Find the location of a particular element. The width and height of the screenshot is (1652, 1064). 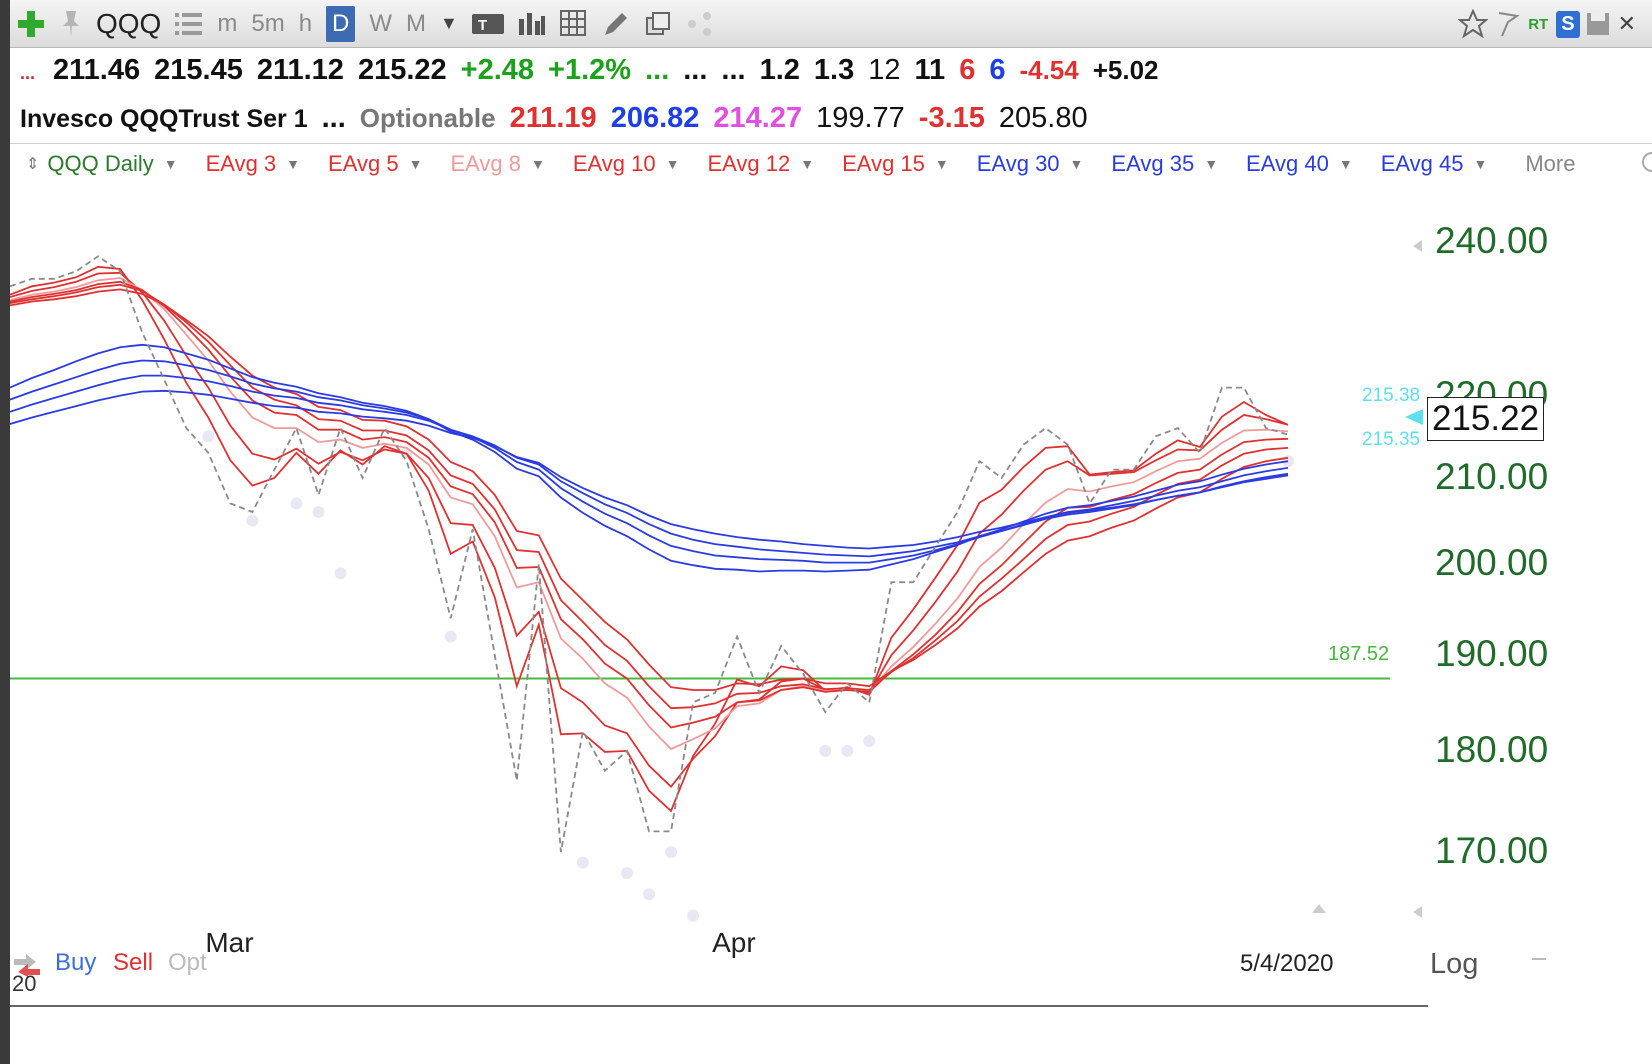

indicator-item-eavg-3: EAvg 3 ▼ is located at coordinates (253, 164).